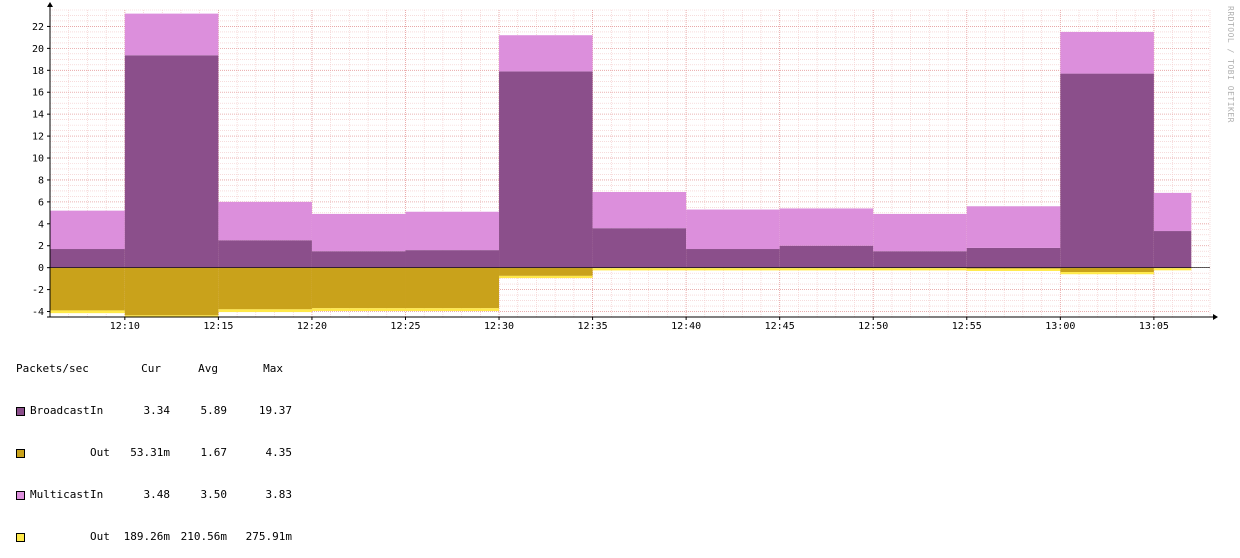 The height and width of the screenshot is (558, 1240). What do you see at coordinates (279, 452) in the screenshot?
I see `legend-max: 4.35` at bounding box center [279, 452].